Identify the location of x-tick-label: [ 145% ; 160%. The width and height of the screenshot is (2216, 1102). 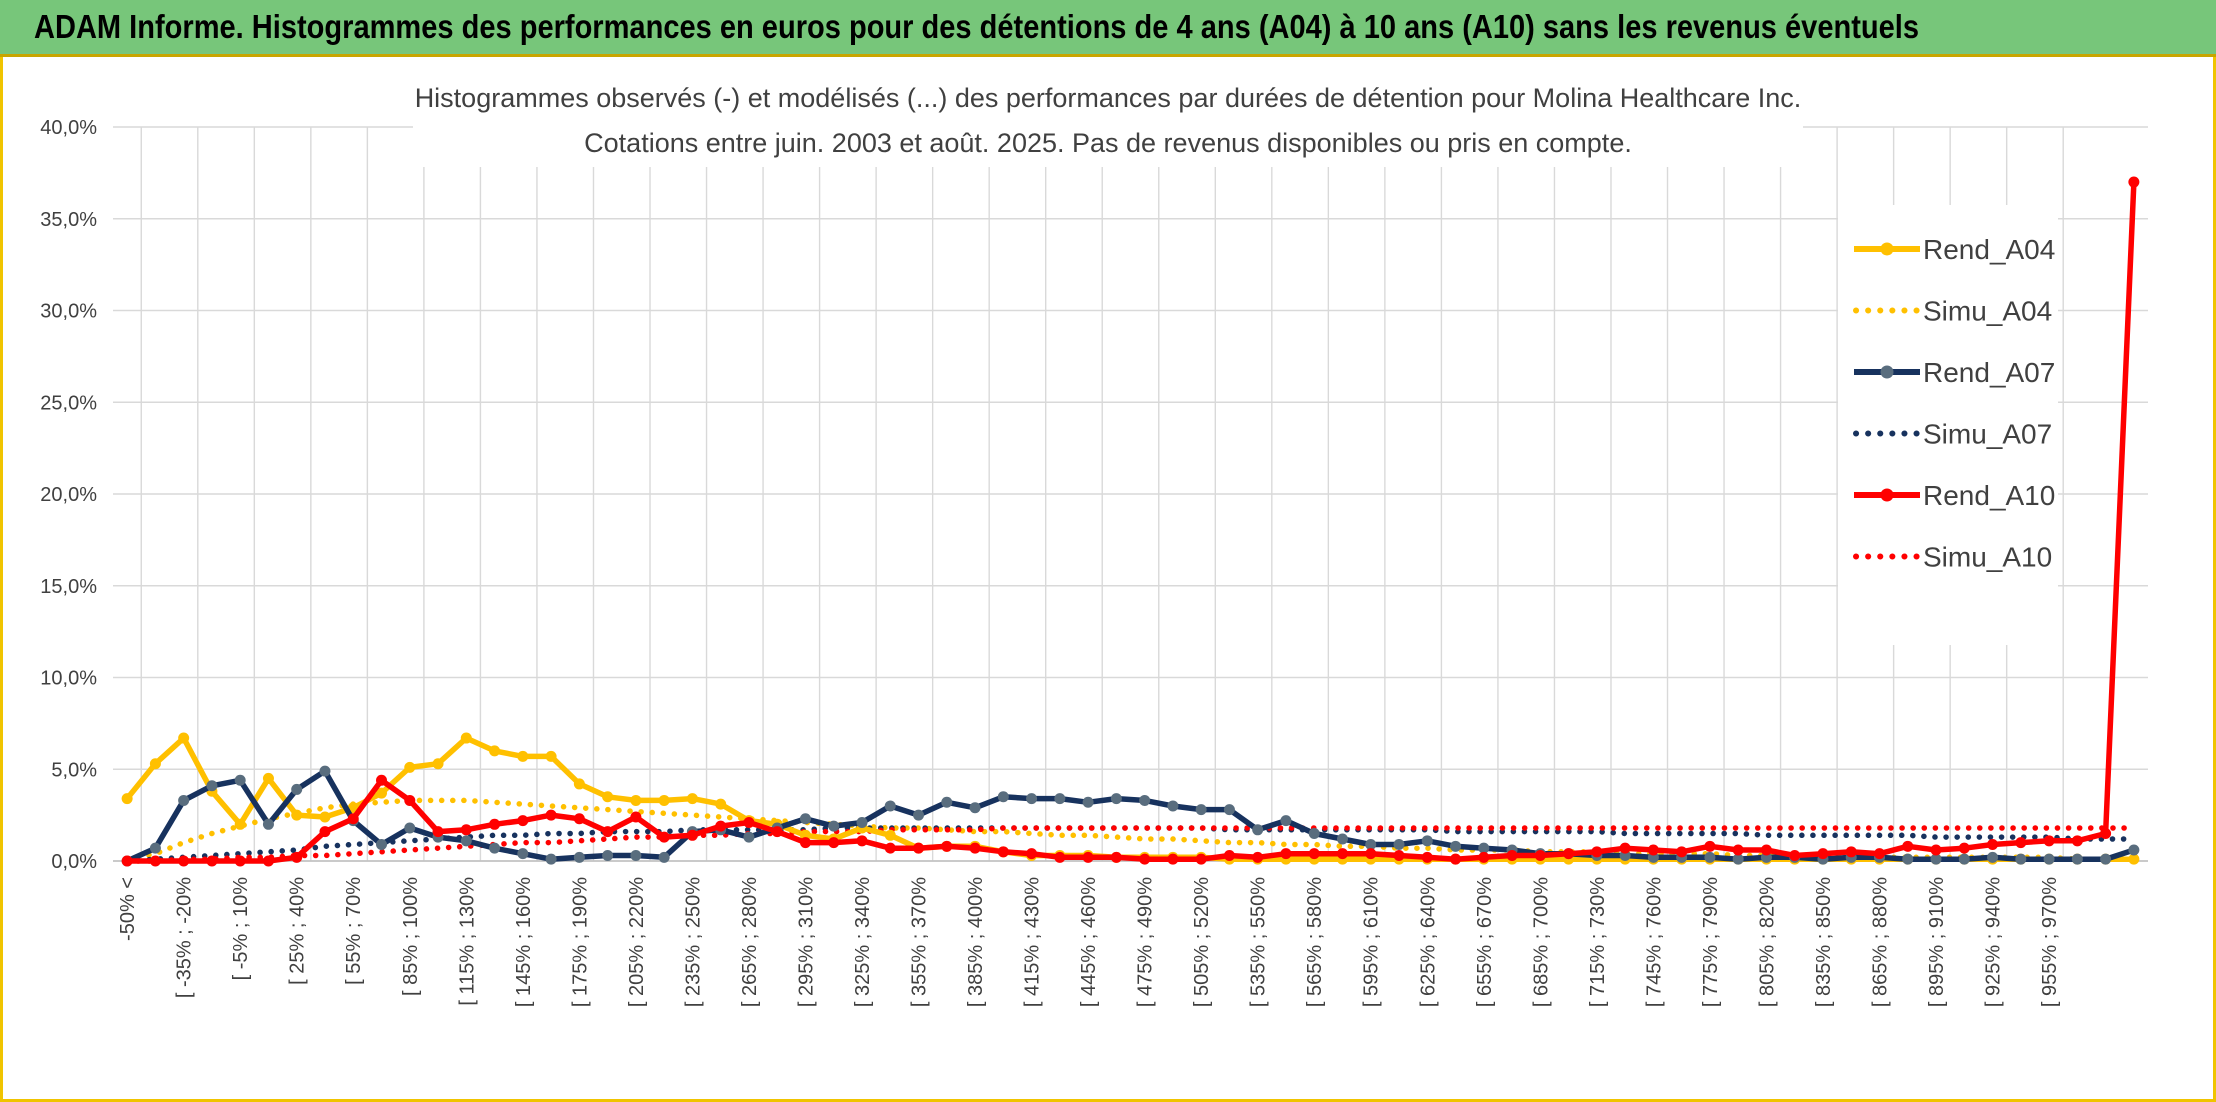
(524, 942).